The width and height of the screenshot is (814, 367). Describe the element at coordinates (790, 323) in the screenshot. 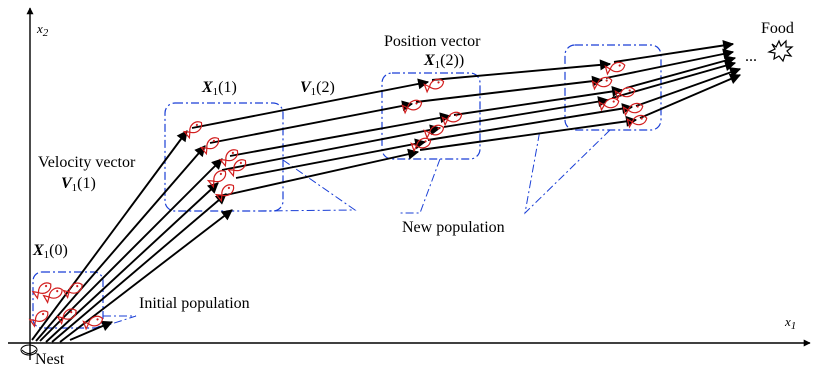

I see `x-axis-label: x1` at that location.